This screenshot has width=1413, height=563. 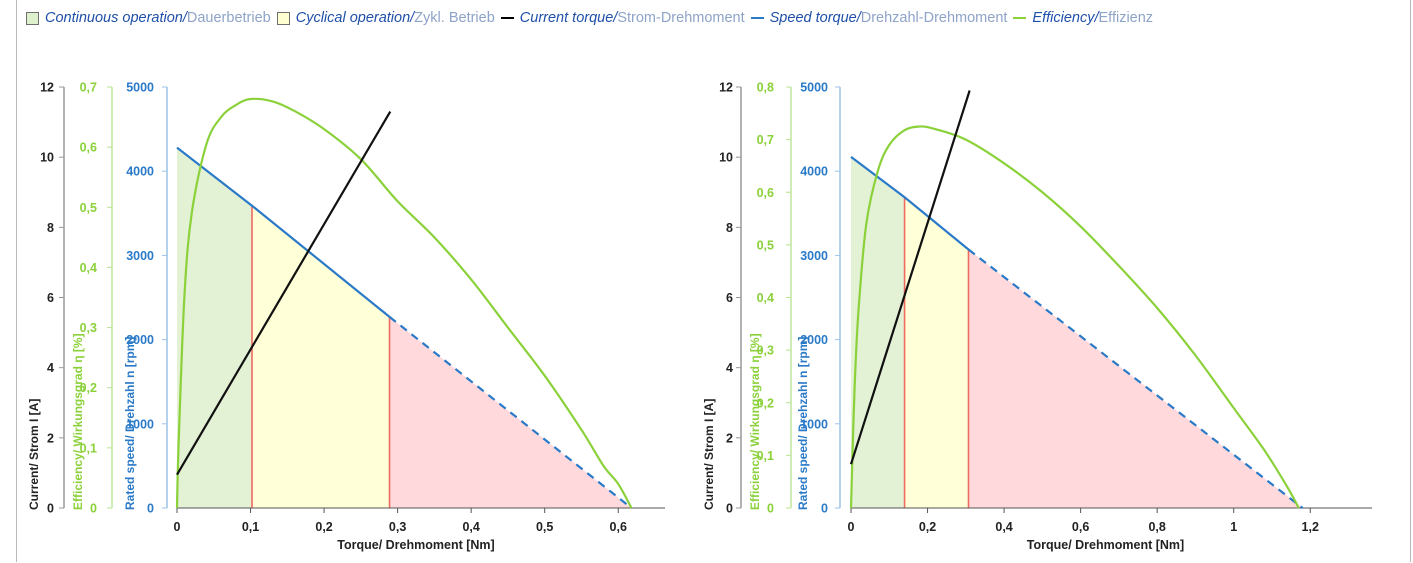 I want to click on legend-item: Cyclical operation / Zykl. Betrieb, so click(x=385, y=18).